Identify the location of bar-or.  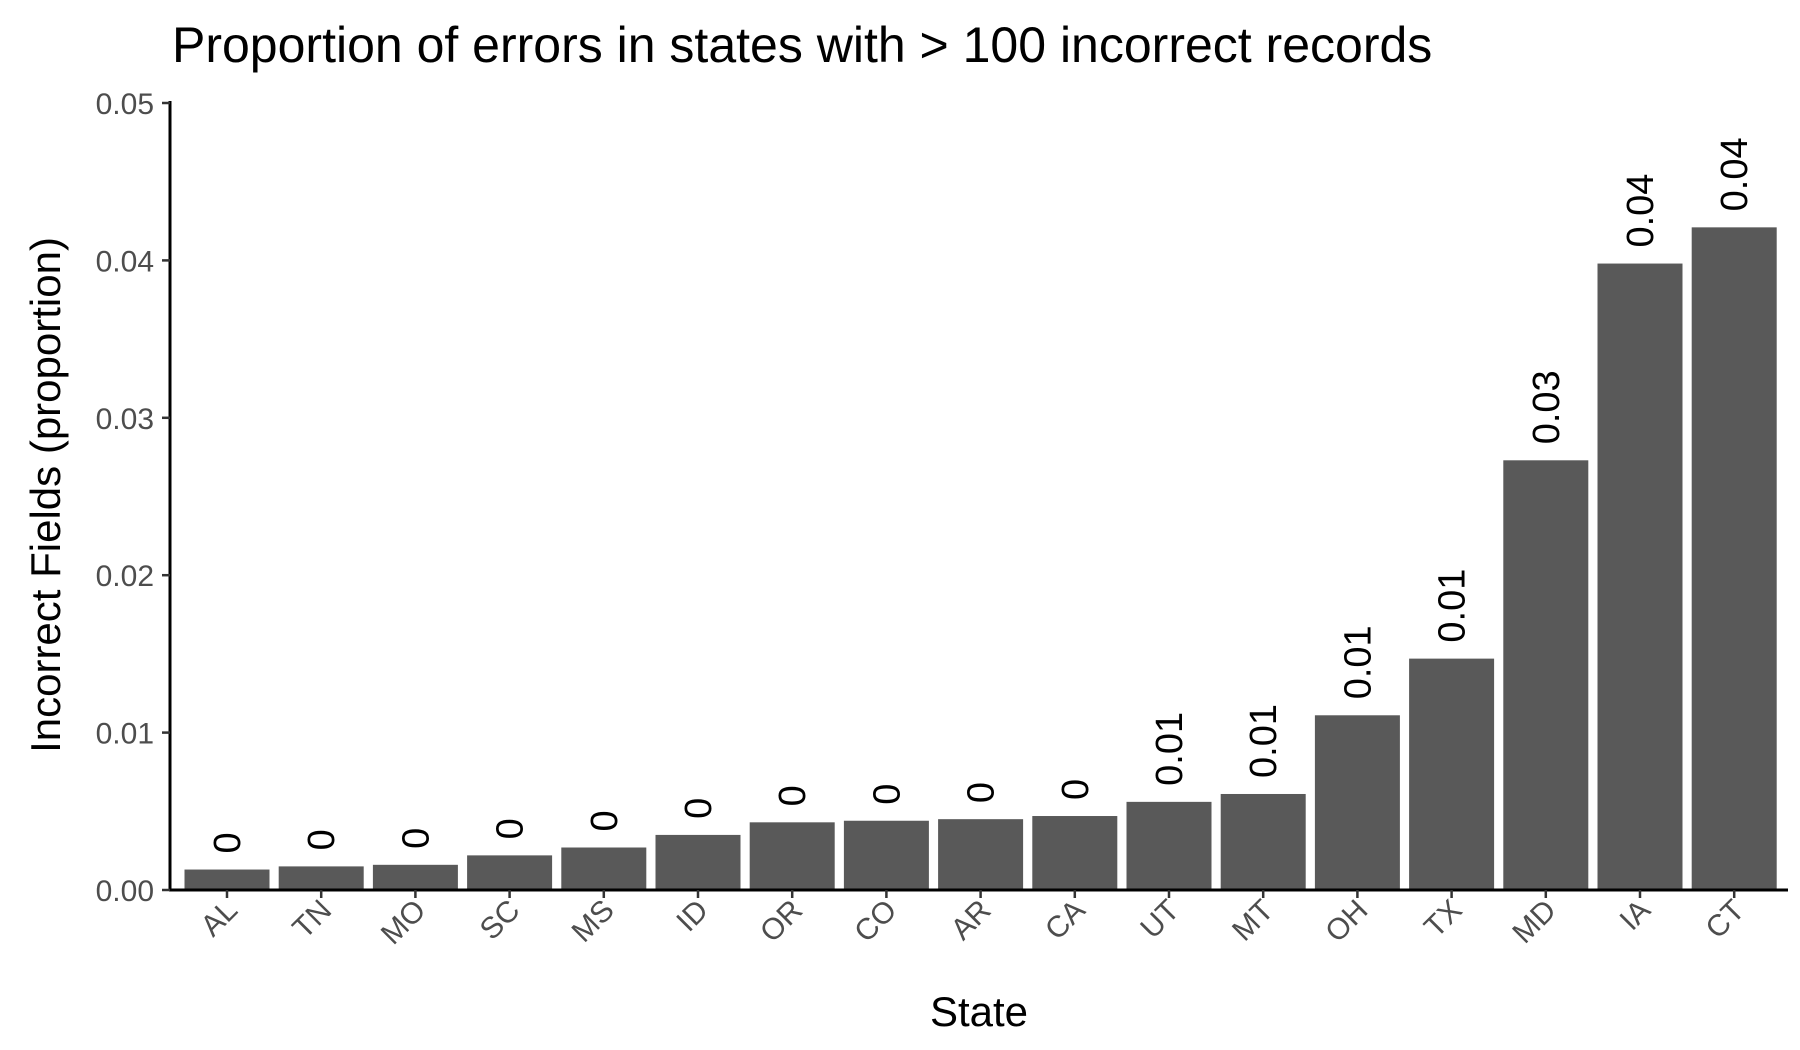
(792, 856).